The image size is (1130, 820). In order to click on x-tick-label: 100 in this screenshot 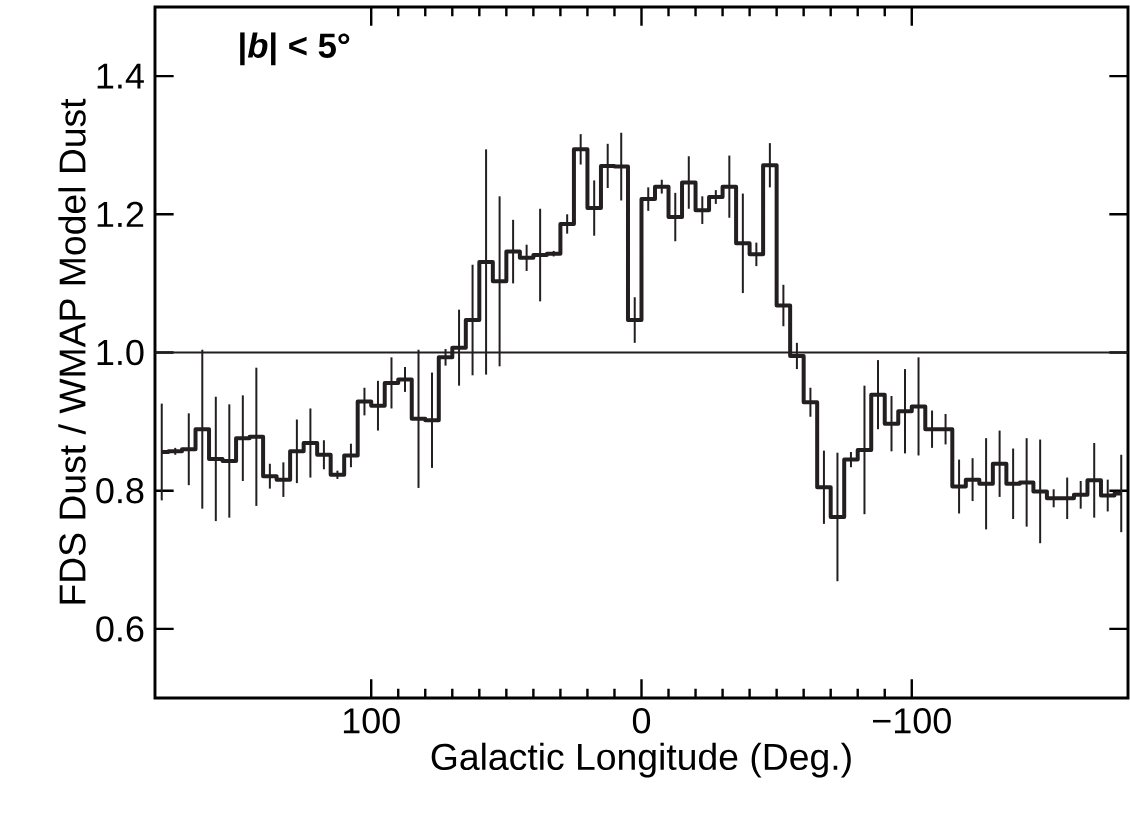, I will do `click(371, 721)`.